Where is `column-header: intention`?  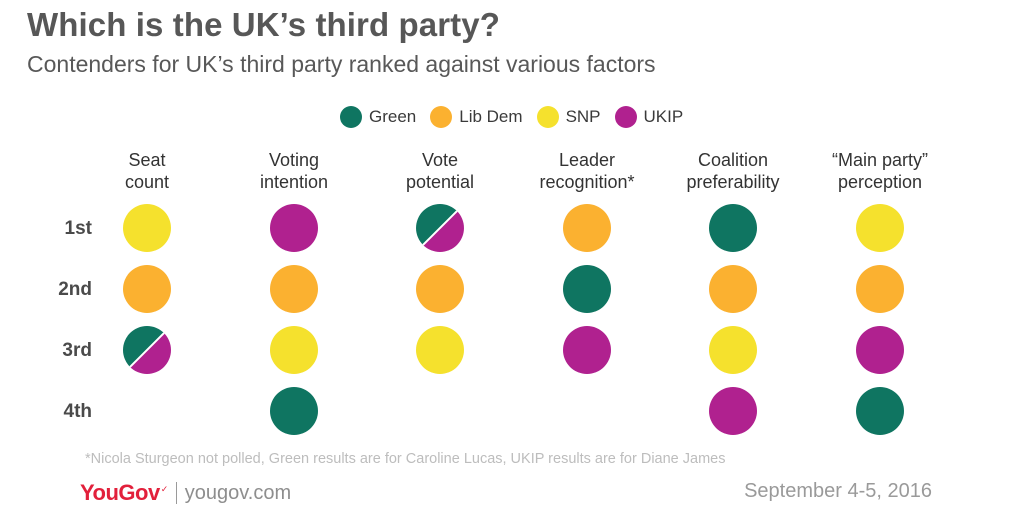 column-header: intention is located at coordinates (294, 182).